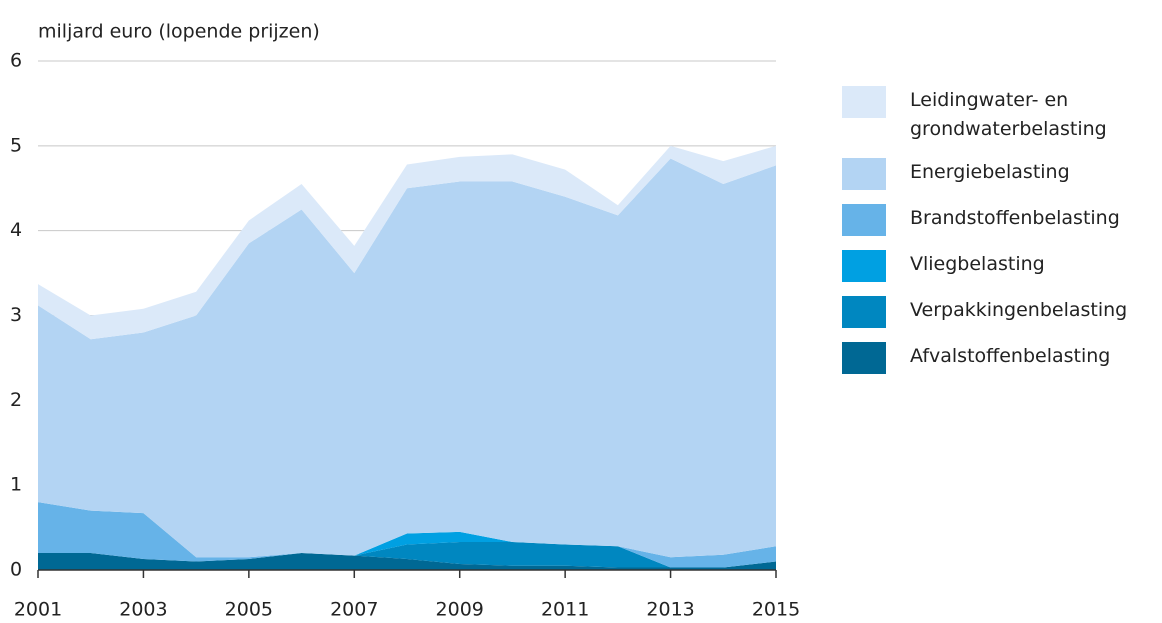  I want to click on x-tick-label: 2001, so click(38, 610).